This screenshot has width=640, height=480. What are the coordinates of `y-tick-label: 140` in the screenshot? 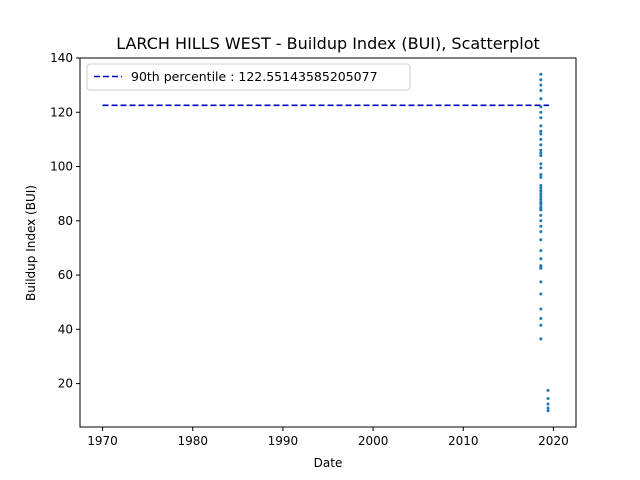 It's located at (61, 58).